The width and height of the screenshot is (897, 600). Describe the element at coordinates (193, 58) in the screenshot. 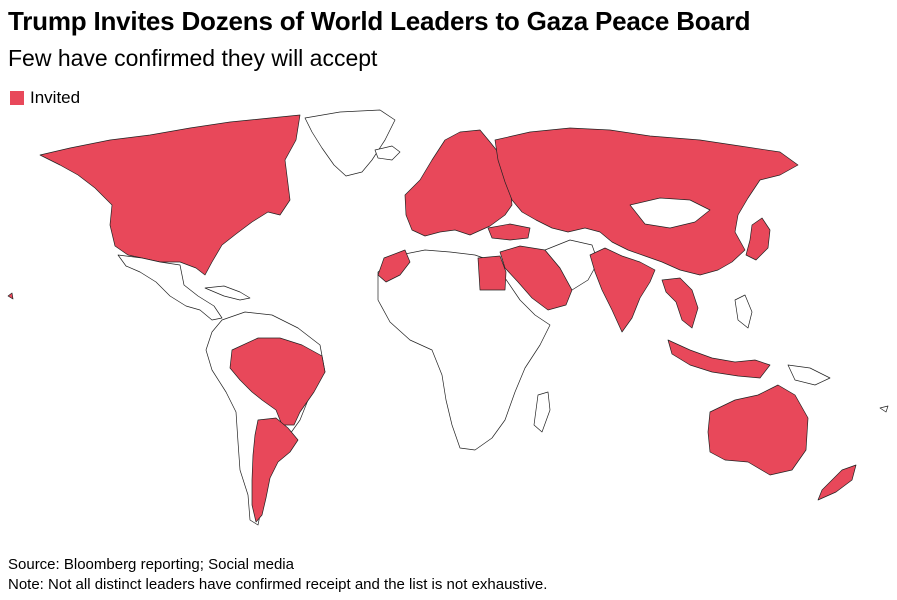

I see `chart-subtitle: Few have confirmed they will accept` at that location.